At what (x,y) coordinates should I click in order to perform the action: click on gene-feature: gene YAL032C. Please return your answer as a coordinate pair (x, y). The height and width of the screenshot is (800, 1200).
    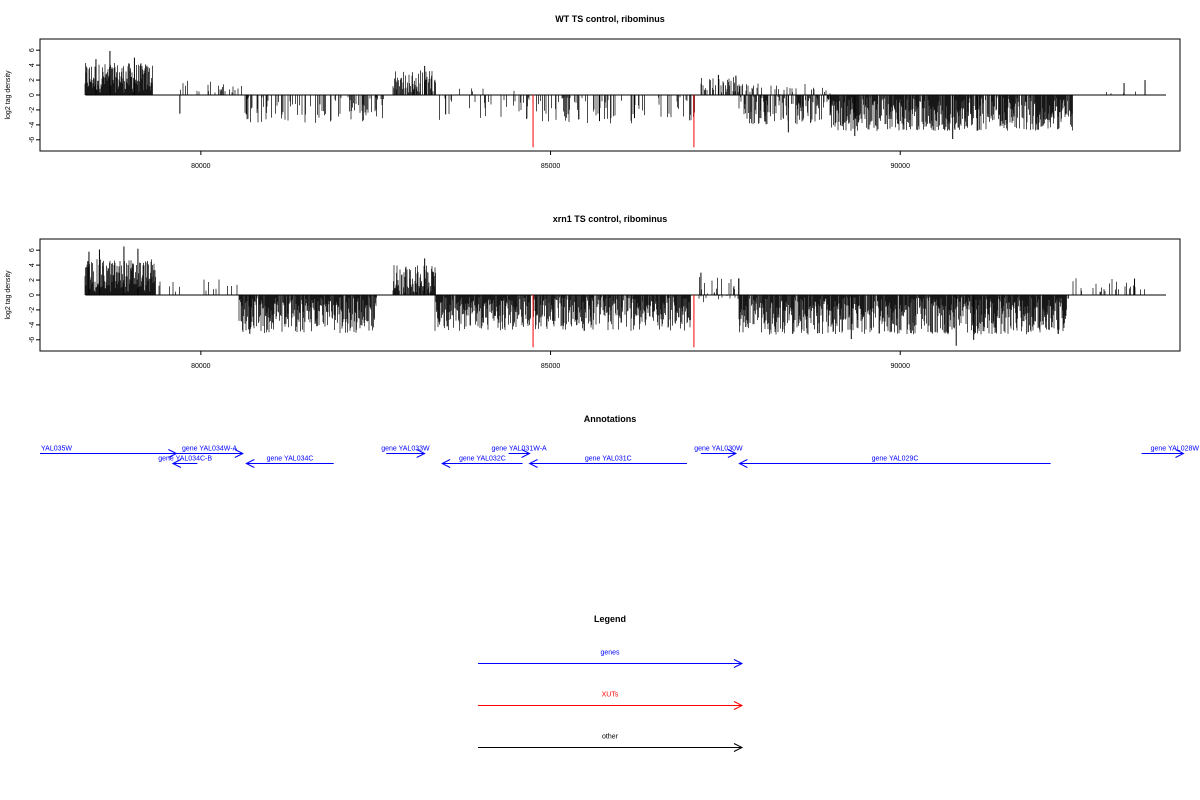
    Looking at the image, I should click on (482, 462).